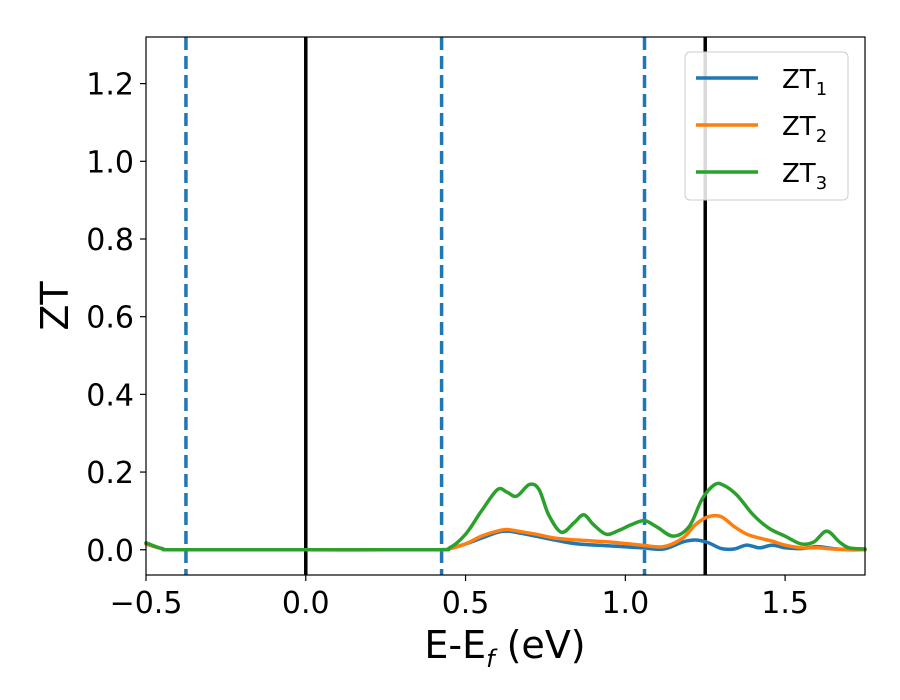 This screenshot has height=700, width=900. Describe the element at coordinates (110, 395) in the screenshot. I see `y-tick-label: 0.4` at that location.